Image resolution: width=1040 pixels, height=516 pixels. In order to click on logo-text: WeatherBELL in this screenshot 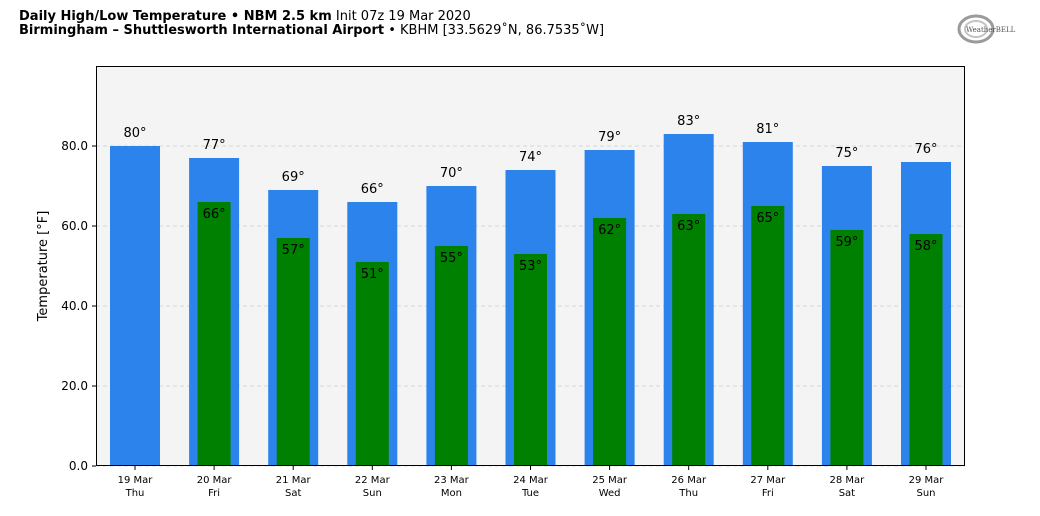, I will do `click(991, 30)`.